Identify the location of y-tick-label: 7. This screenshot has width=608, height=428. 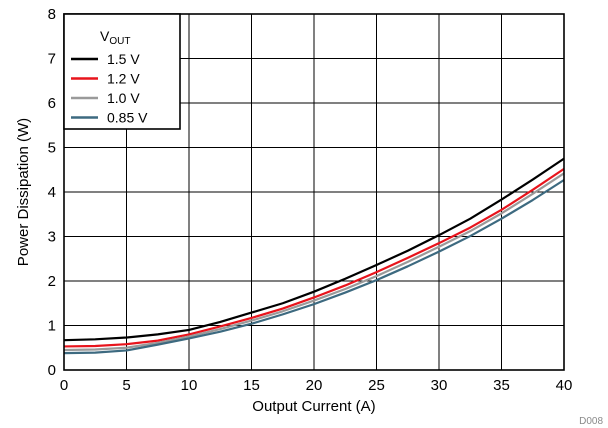
(52, 59).